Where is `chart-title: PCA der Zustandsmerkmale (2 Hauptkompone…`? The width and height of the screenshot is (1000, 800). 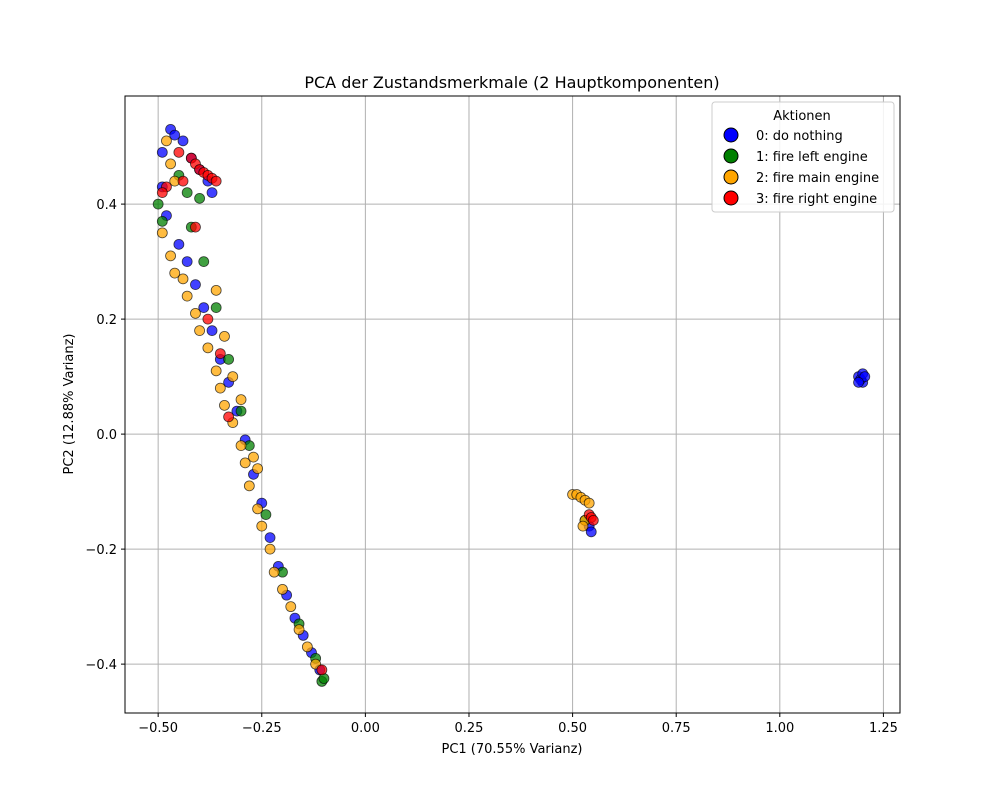 chart-title: PCA der Zustandsmerkmale (2 Hauptkompone… is located at coordinates (511, 82).